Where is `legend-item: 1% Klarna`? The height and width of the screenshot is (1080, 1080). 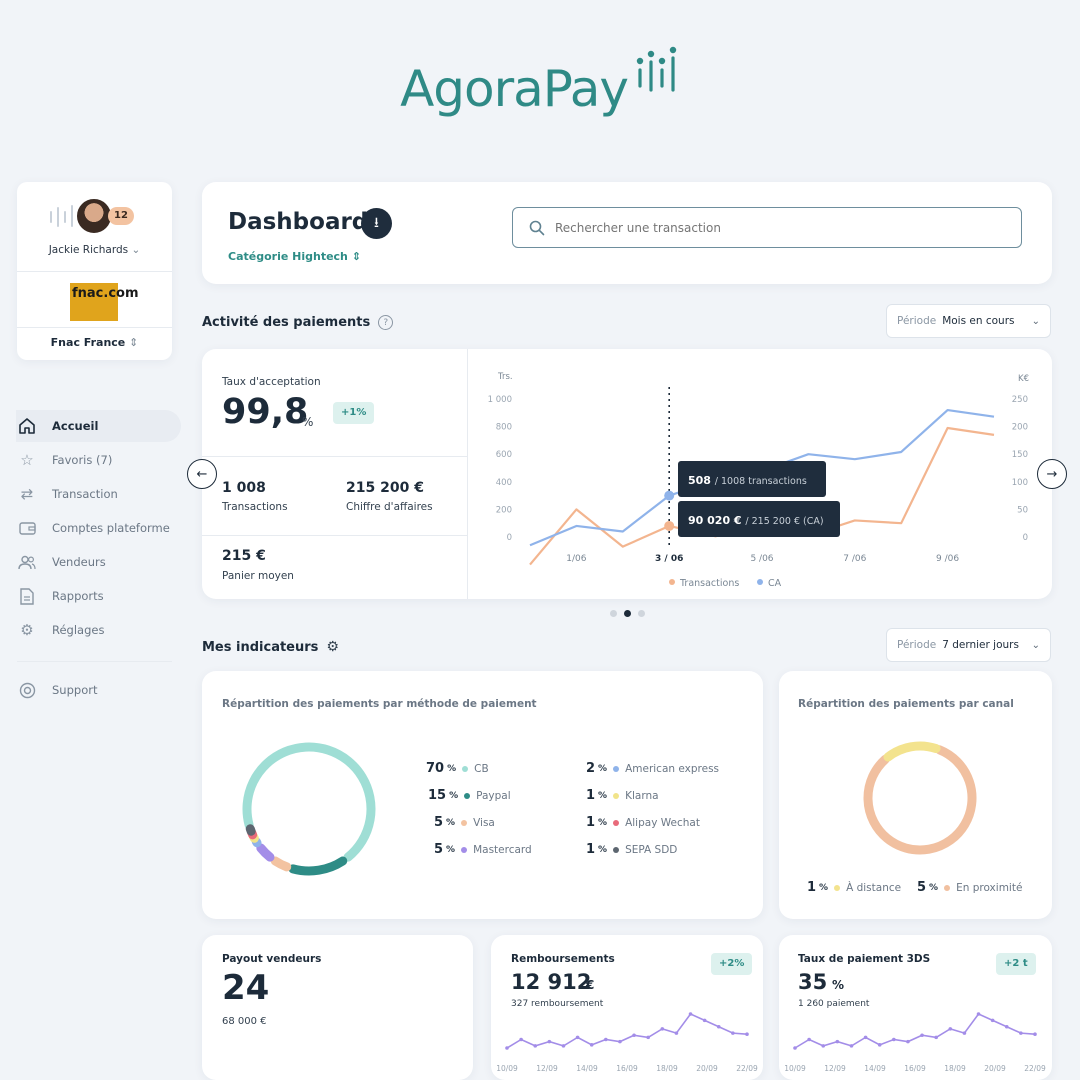 legend-item: 1% Klarna is located at coordinates (622, 795).